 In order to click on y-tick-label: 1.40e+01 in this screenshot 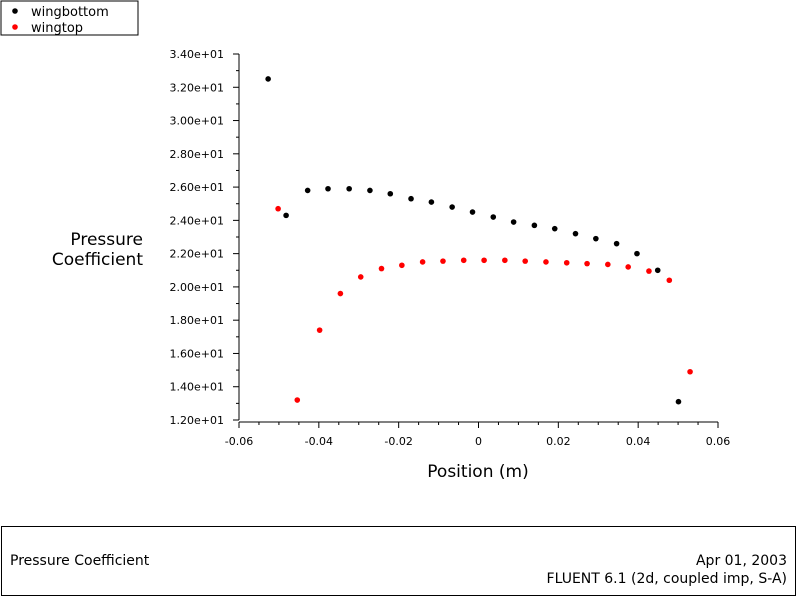, I will do `click(197, 387)`.